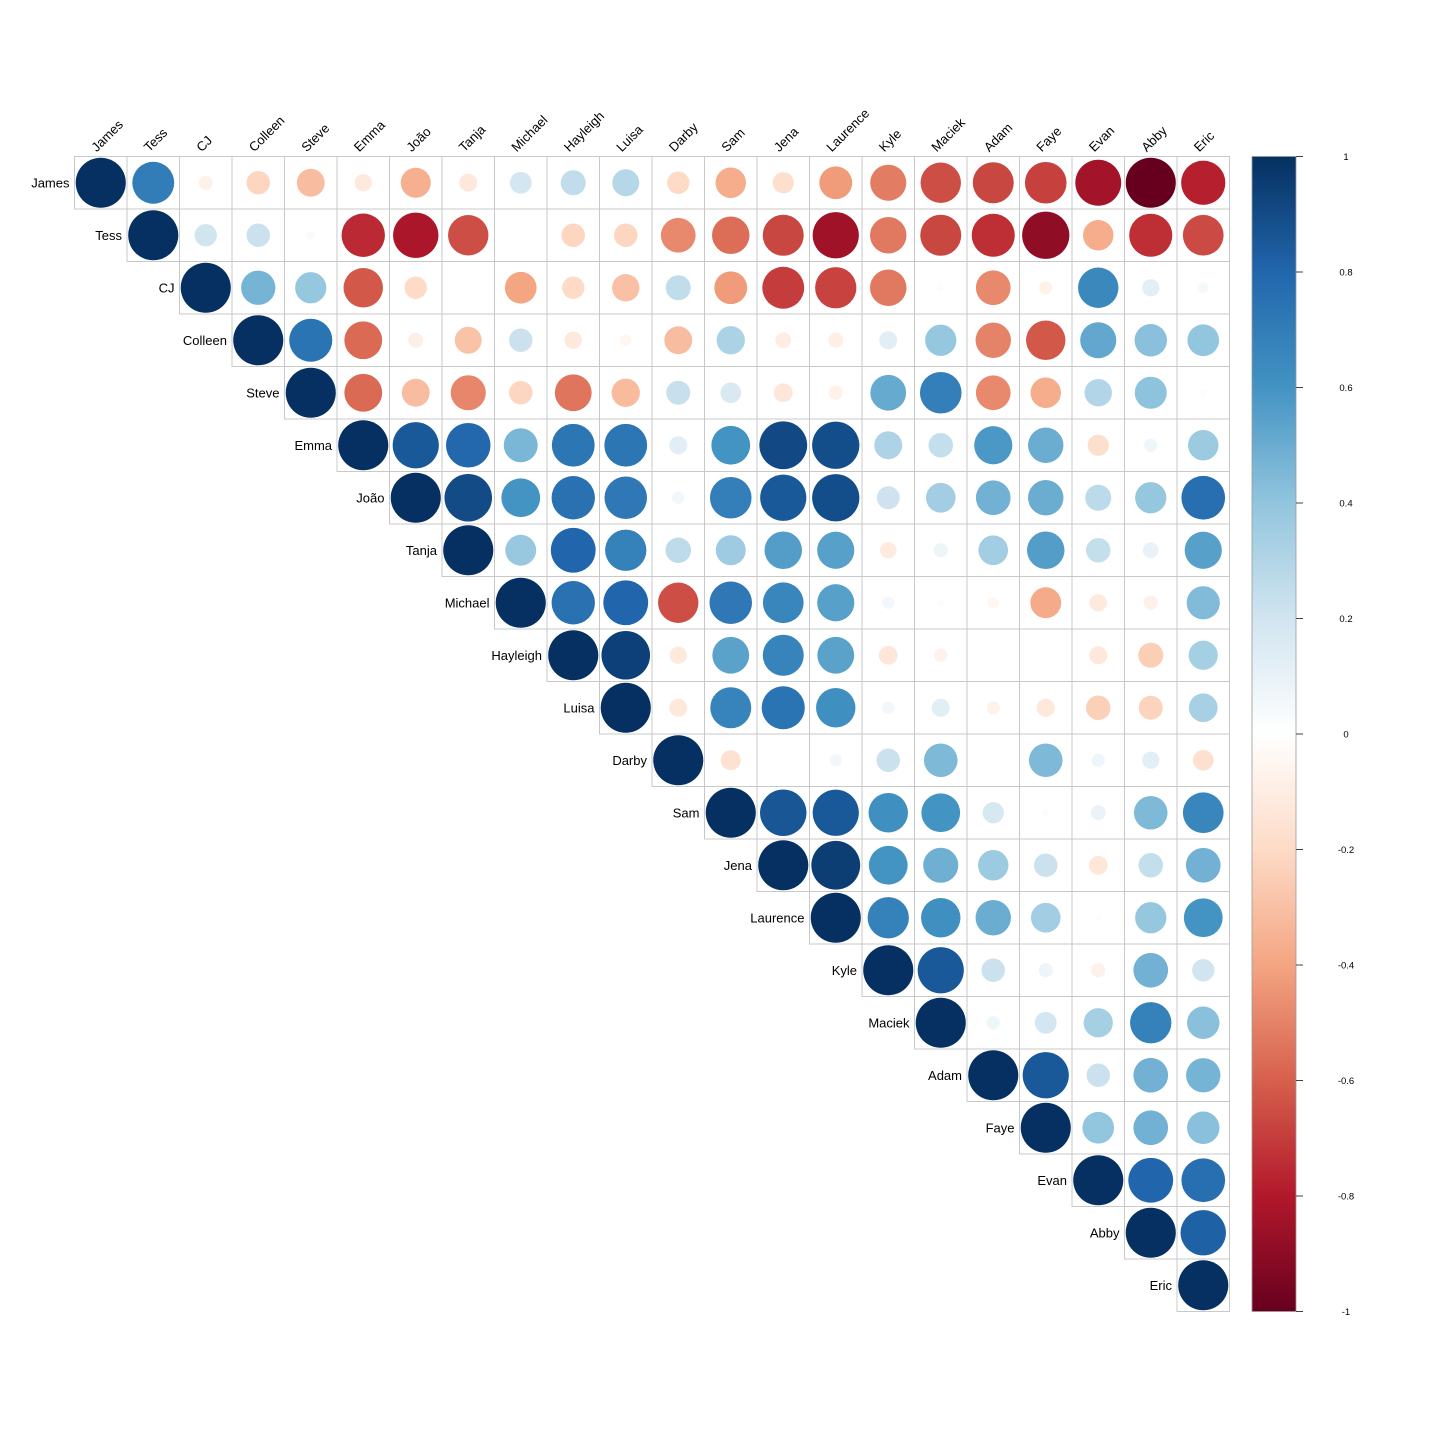 The width and height of the screenshot is (1440, 1440). I want to click on corr-circle-luisa-darby, so click(678, 707).